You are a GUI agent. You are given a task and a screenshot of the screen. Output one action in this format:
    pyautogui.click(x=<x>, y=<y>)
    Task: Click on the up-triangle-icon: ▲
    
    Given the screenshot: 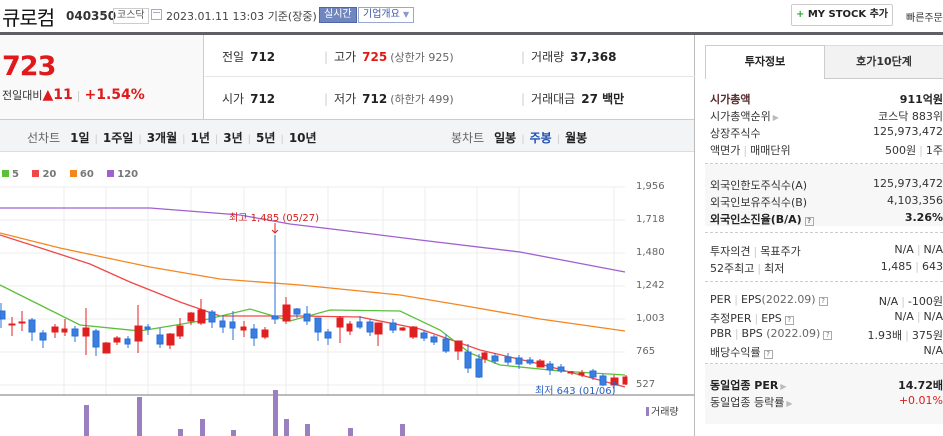 What is the action you would take?
    pyautogui.click(x=48, y=95)
    